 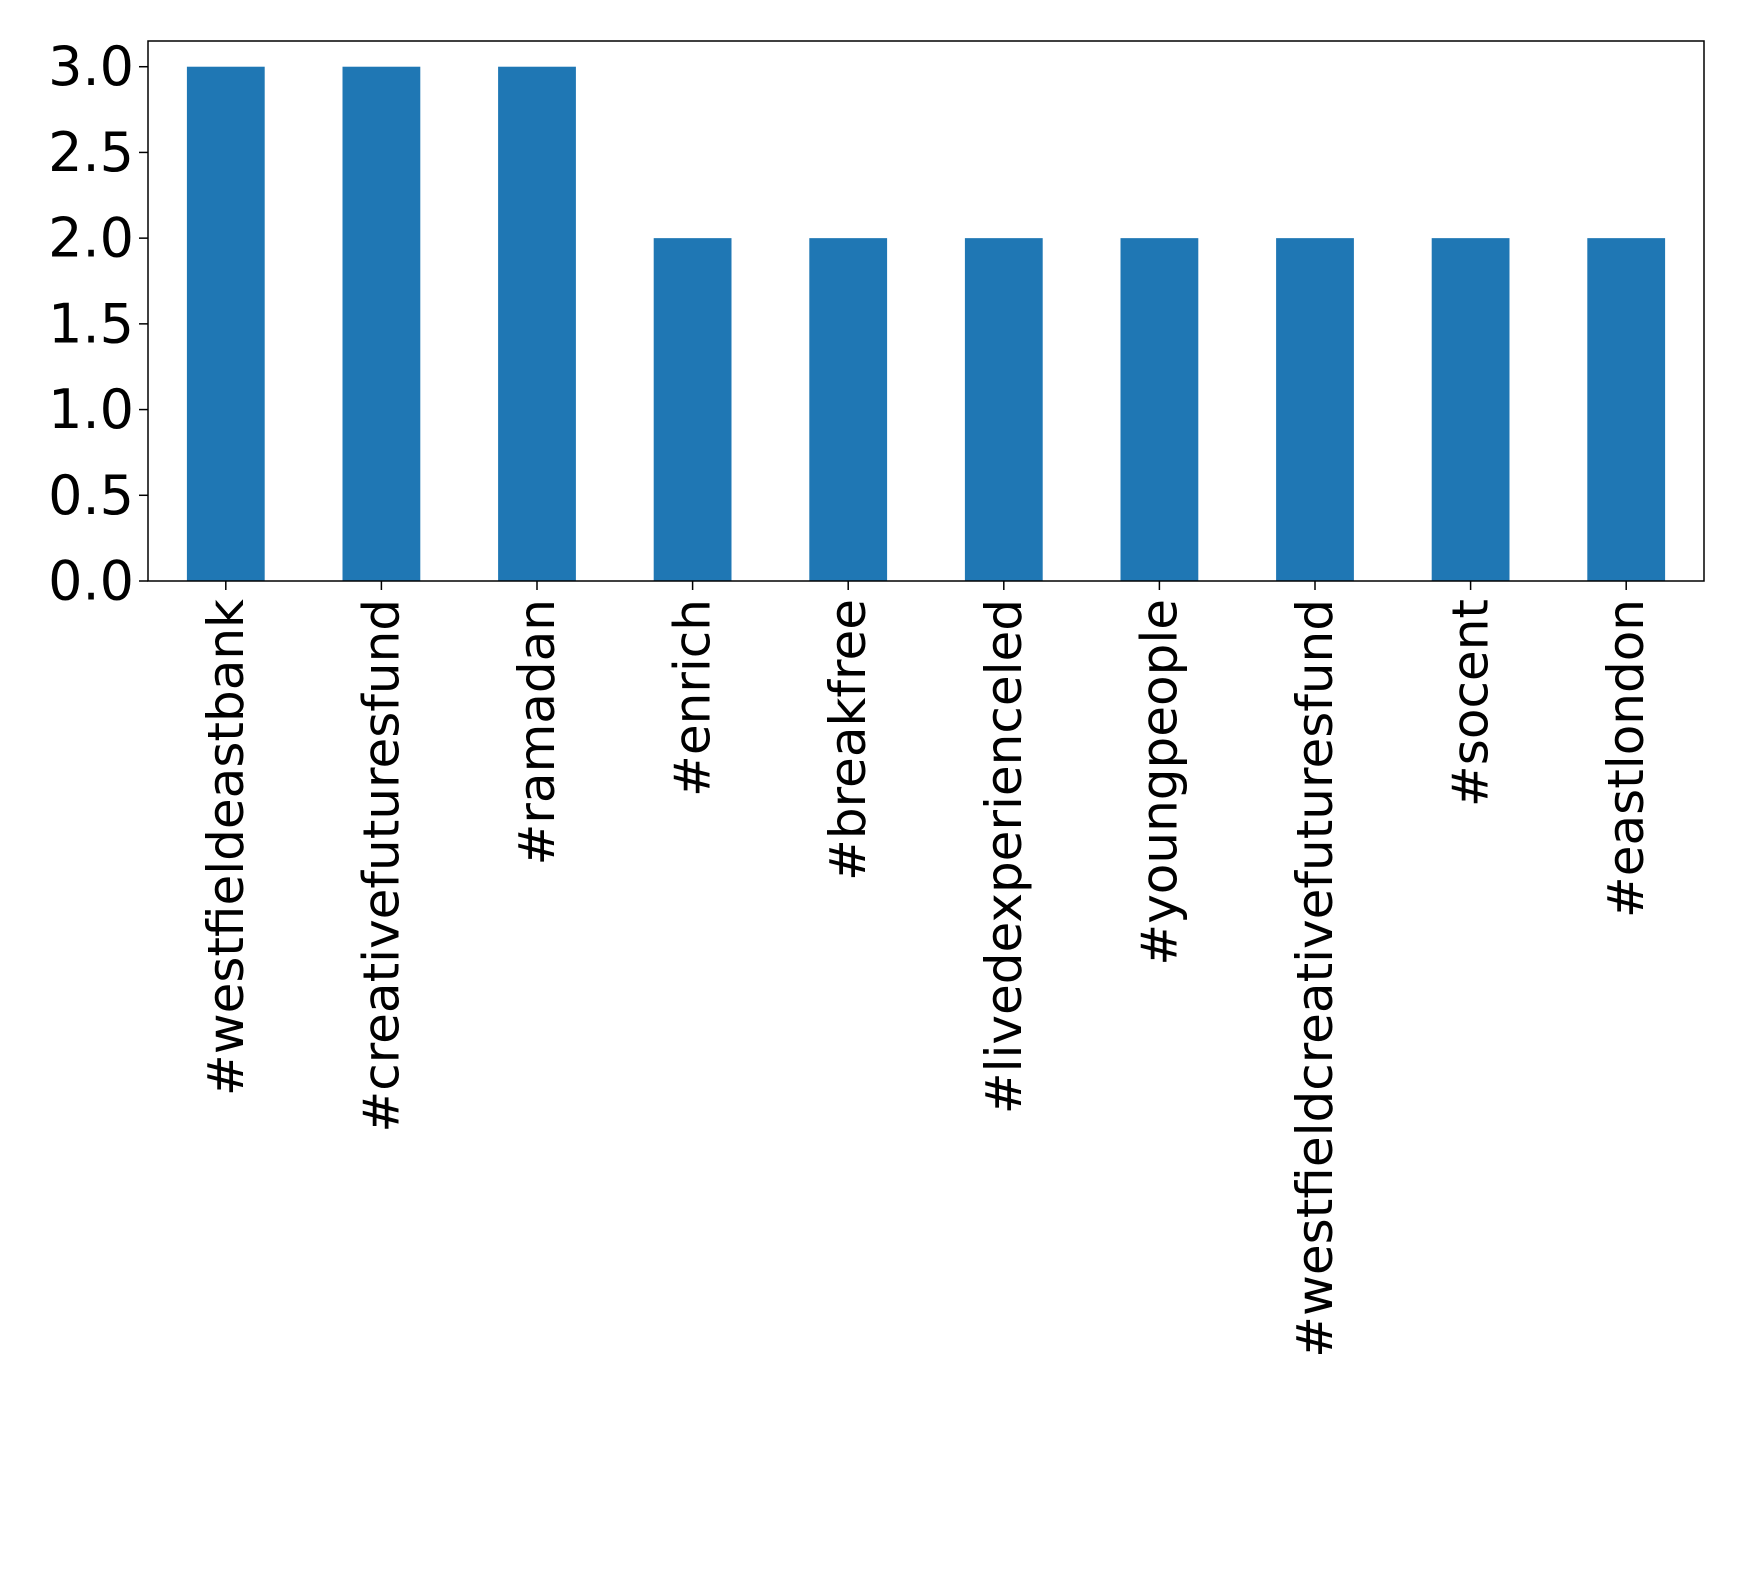 I want to click on x-tick-label: #socent, so click(x=1471, y=703).